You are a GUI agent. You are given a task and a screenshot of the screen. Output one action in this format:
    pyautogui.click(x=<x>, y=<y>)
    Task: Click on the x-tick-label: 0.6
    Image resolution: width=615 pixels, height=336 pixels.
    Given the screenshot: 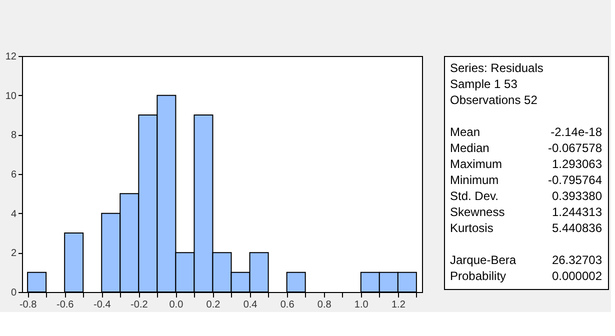 What is the action you would take?
    pyautogui.click(x=287, y=305)
    